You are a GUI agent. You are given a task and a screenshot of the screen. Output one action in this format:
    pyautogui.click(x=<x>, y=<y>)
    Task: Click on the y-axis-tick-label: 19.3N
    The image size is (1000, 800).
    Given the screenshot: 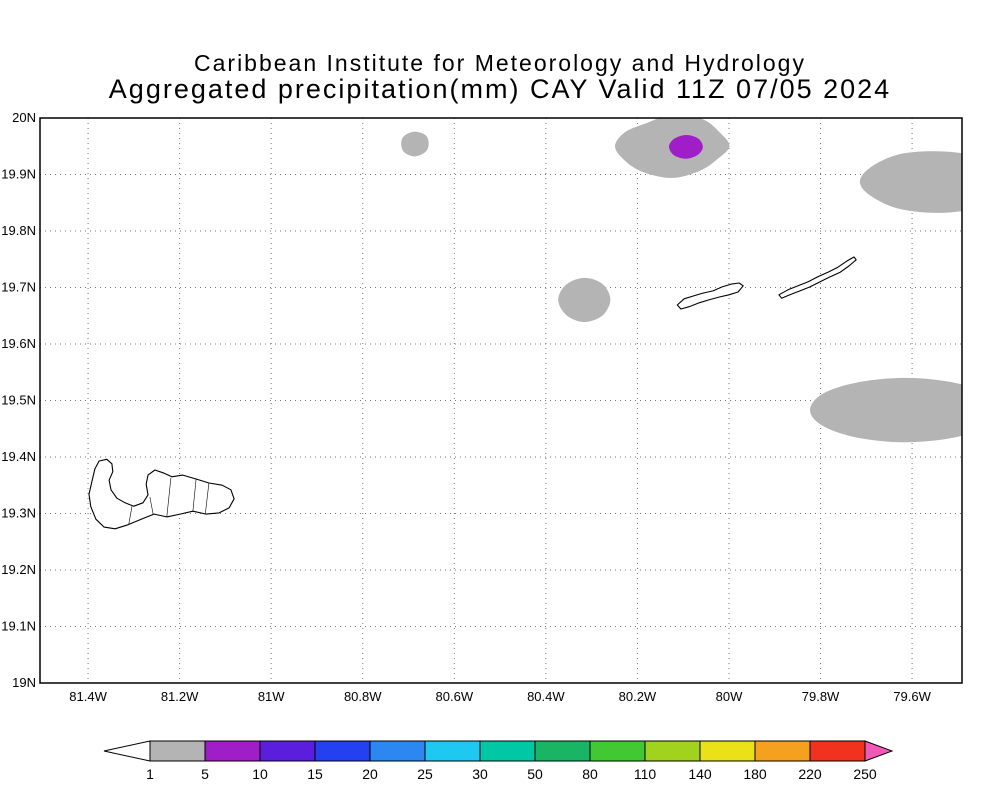 What is the action you would take?
    pyautogui.click(x=18, y=513)
    